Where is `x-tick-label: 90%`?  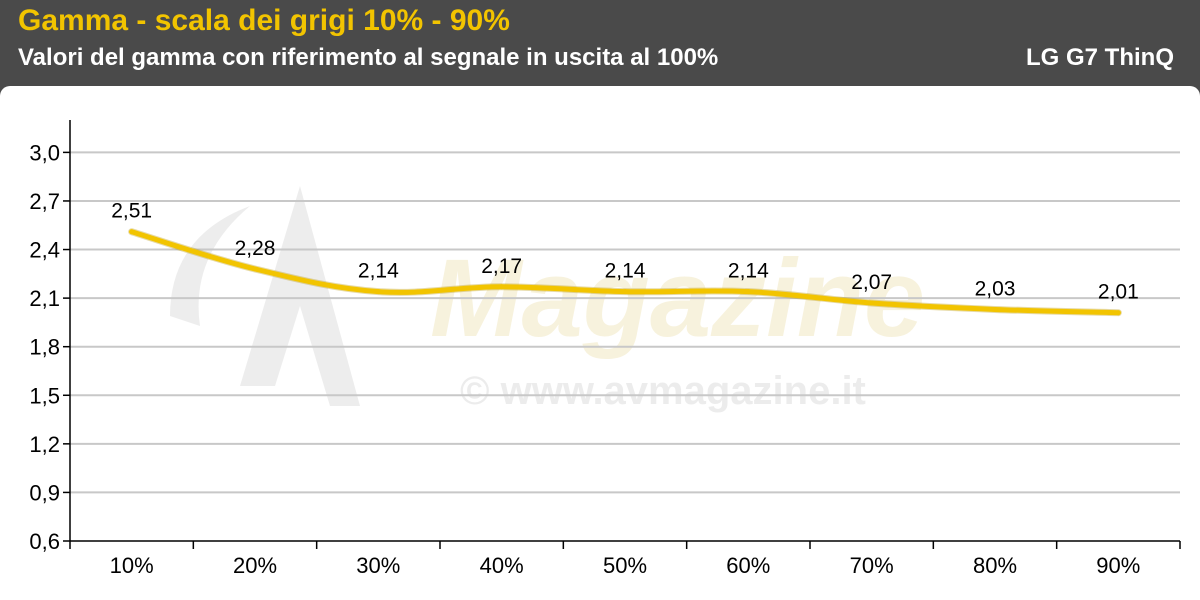
x-tick-label: 90% is located at coordinates (1118, 565).